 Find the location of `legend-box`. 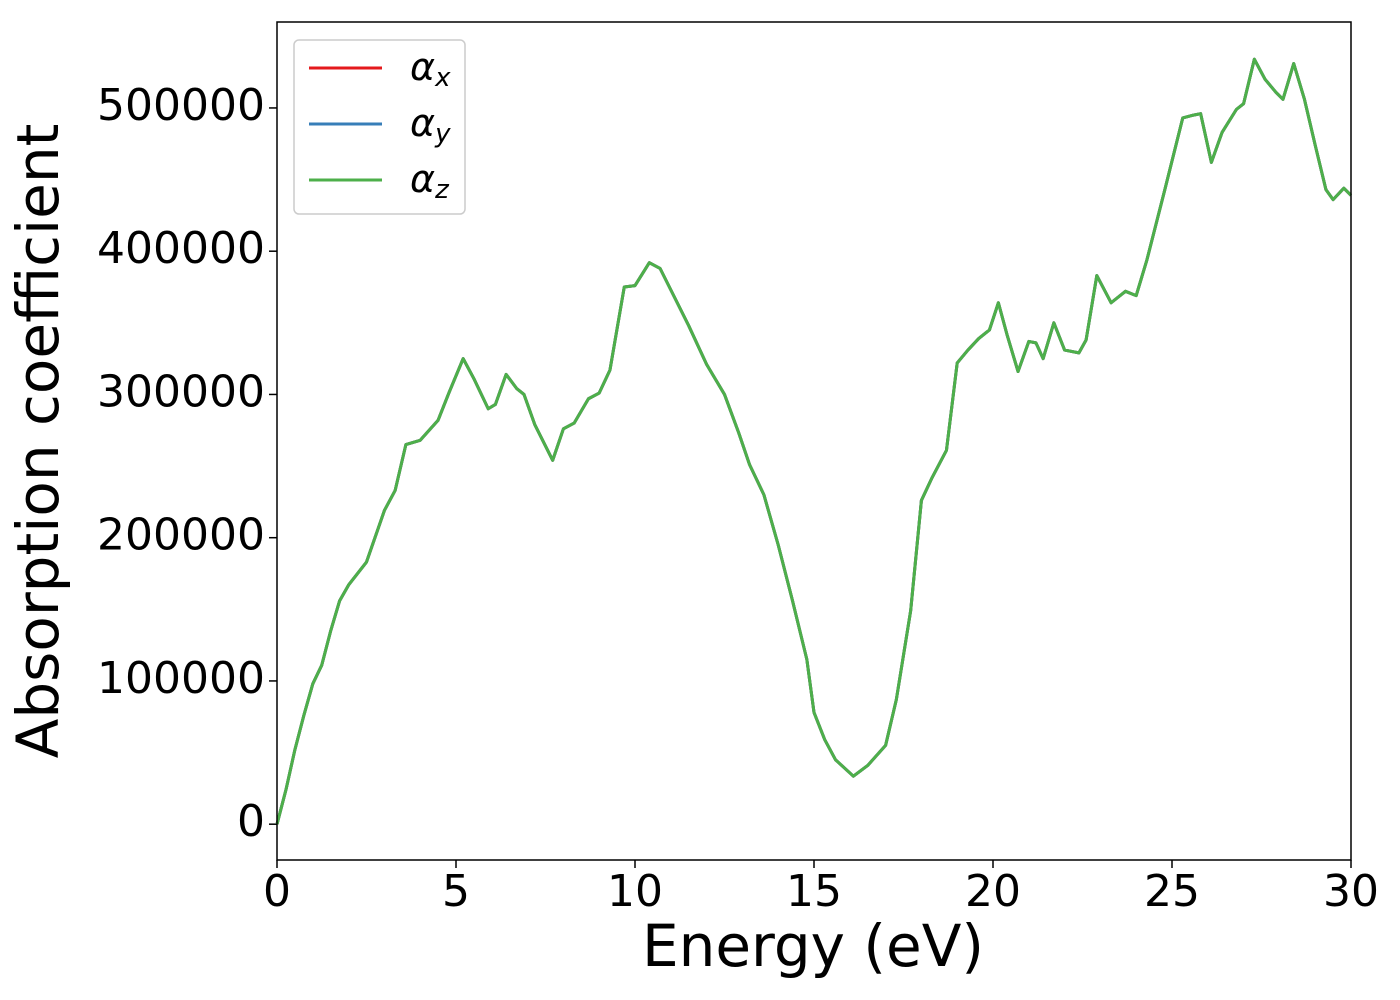

legend-box is located at coordinates (379, 127).